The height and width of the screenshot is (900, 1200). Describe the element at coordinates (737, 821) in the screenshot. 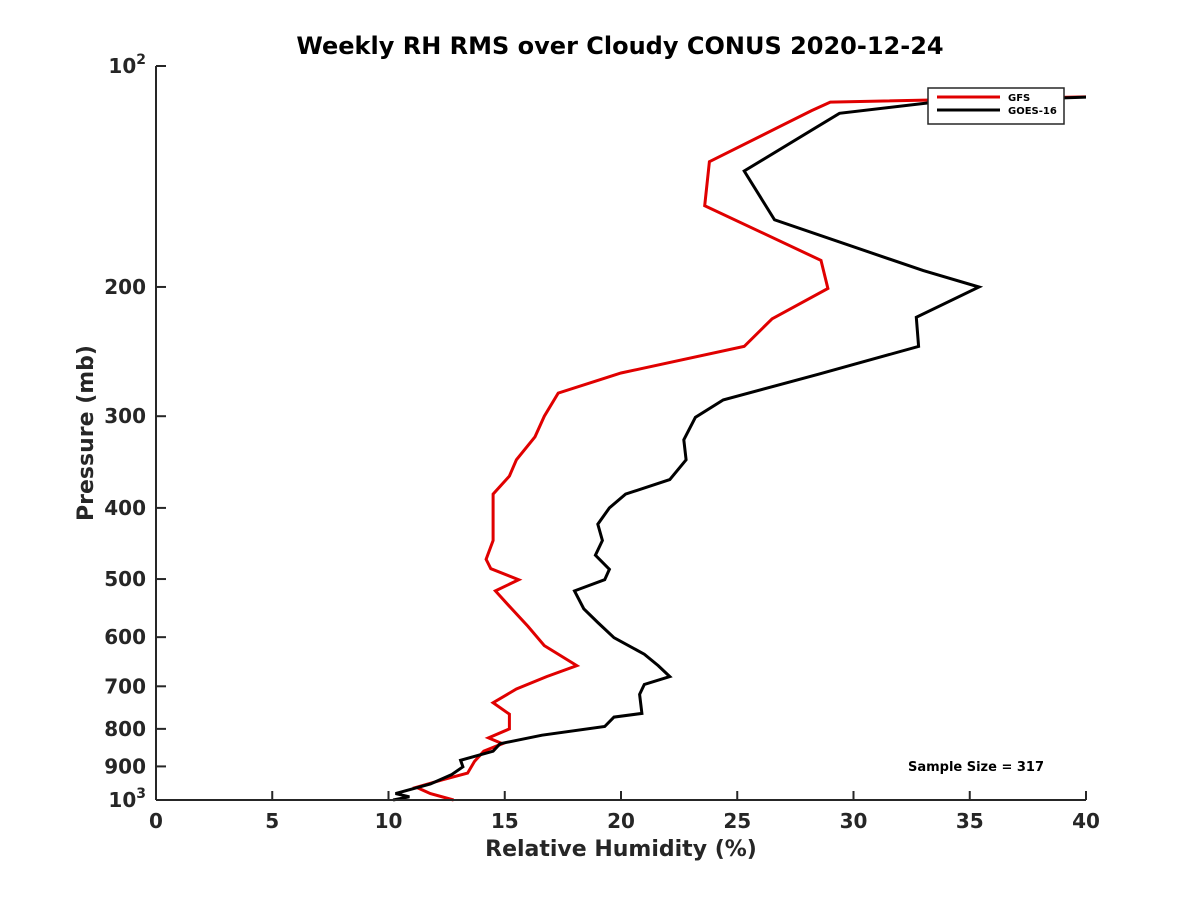

I see `x-tick-label: 25` at that location.